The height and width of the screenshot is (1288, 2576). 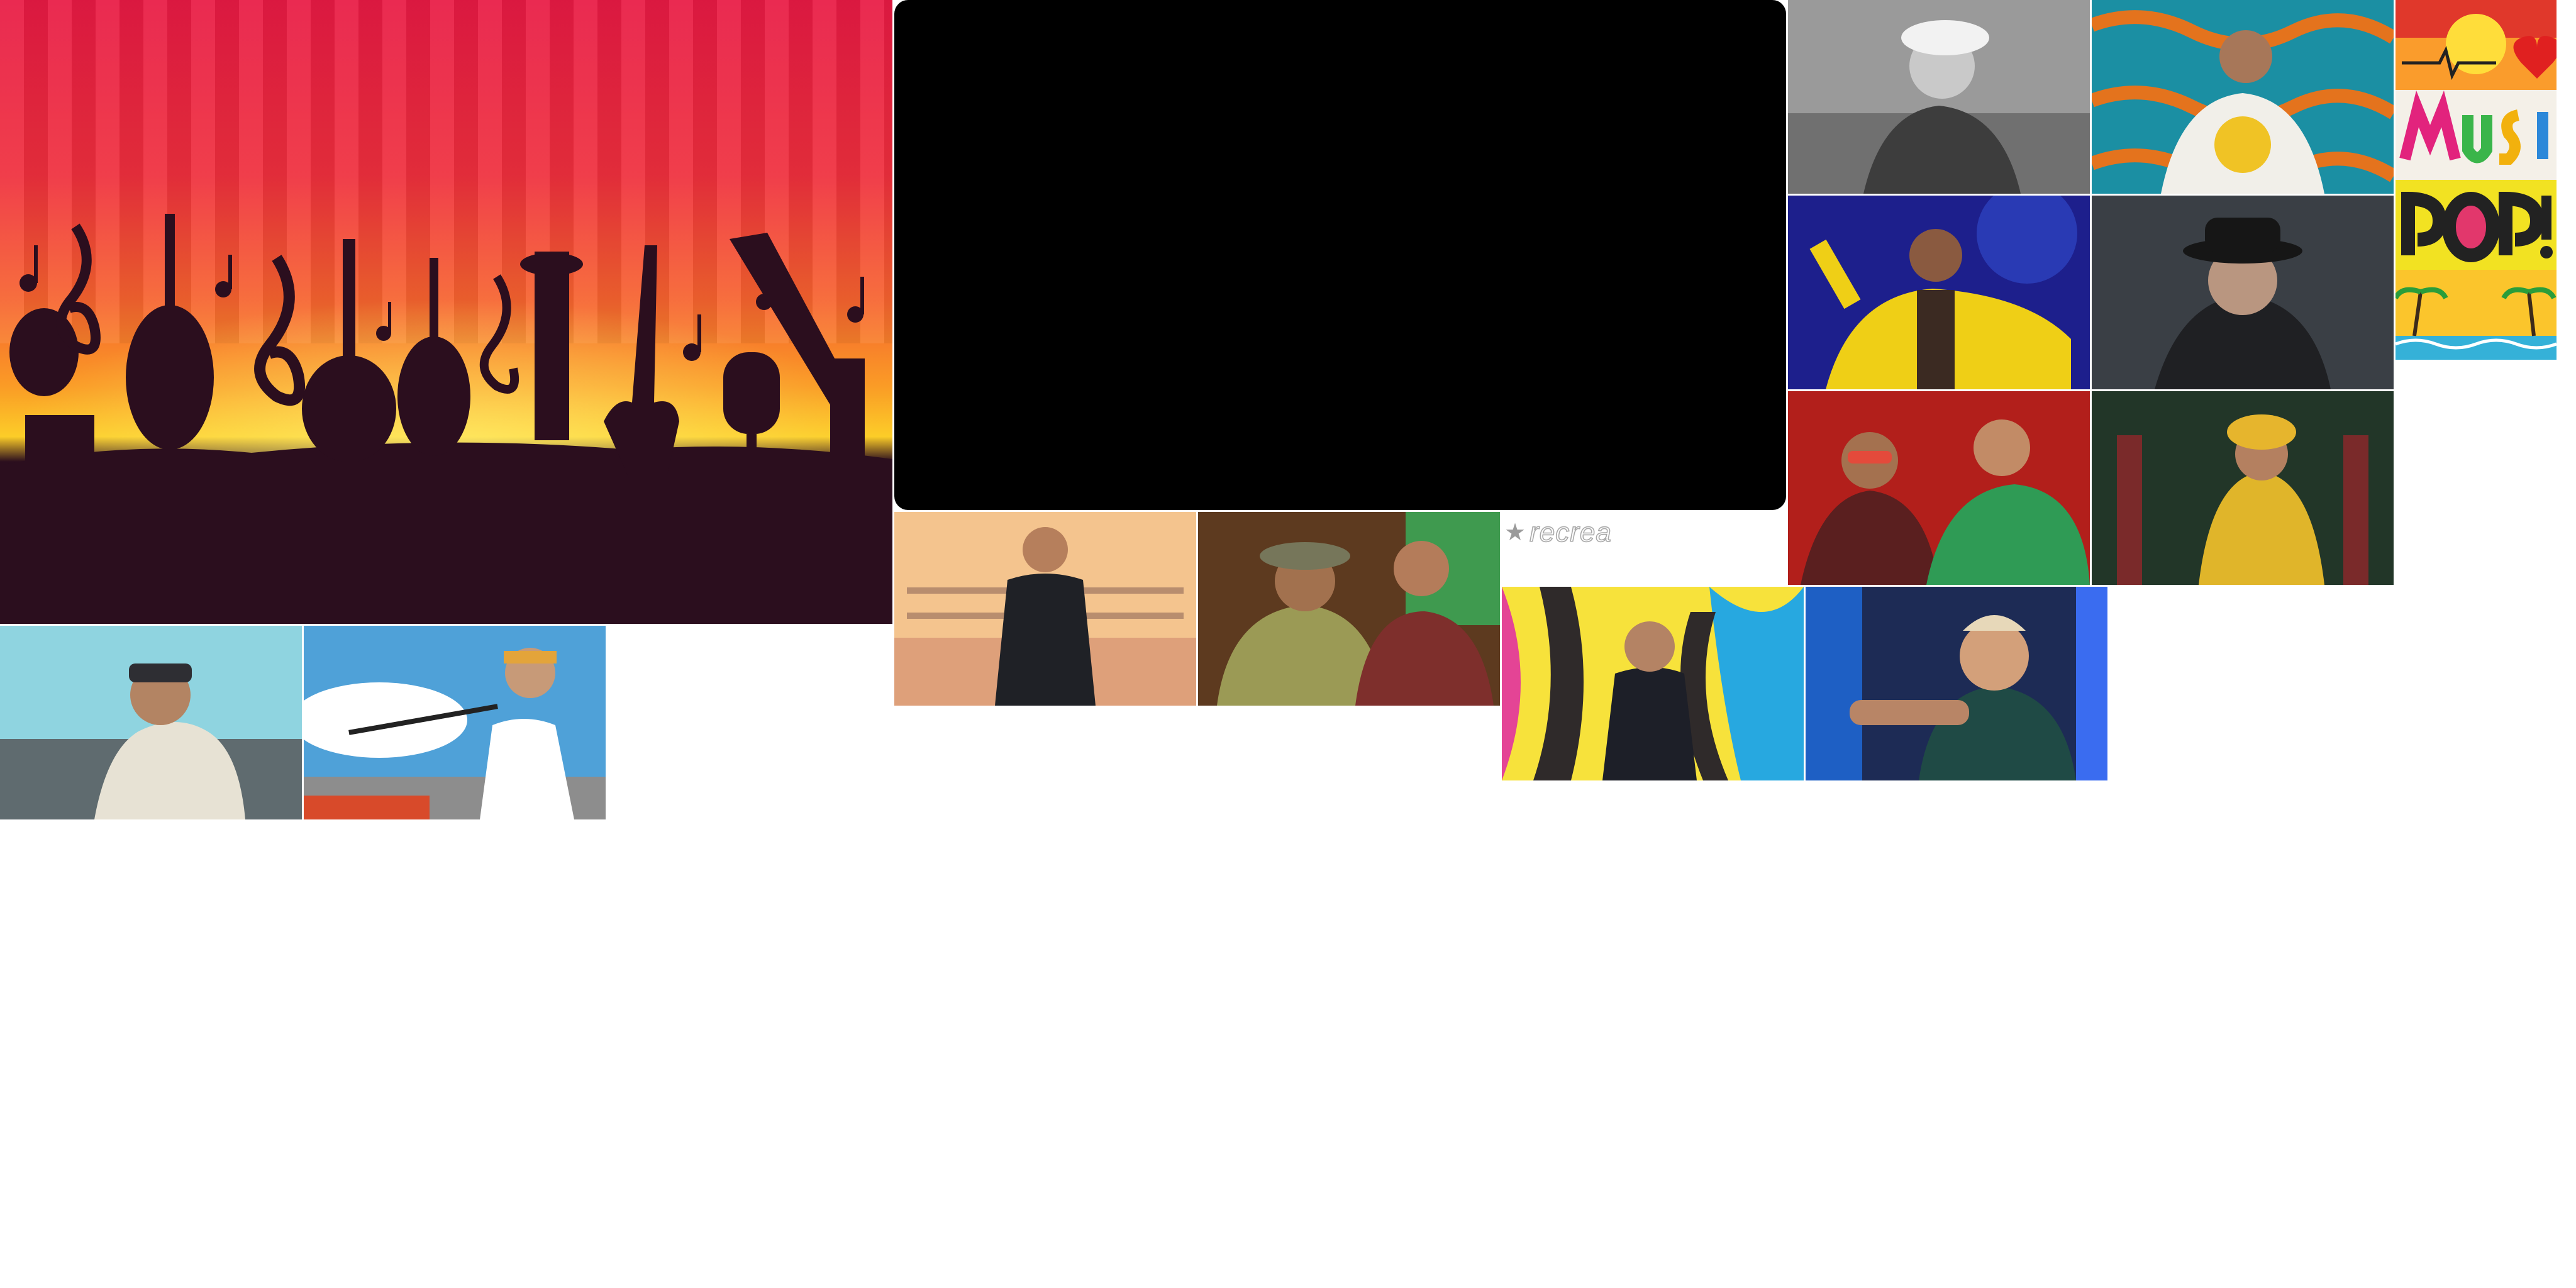 I want to click on artist-thumbnail-smiley-hoodie, so click(x=2243, y=97).